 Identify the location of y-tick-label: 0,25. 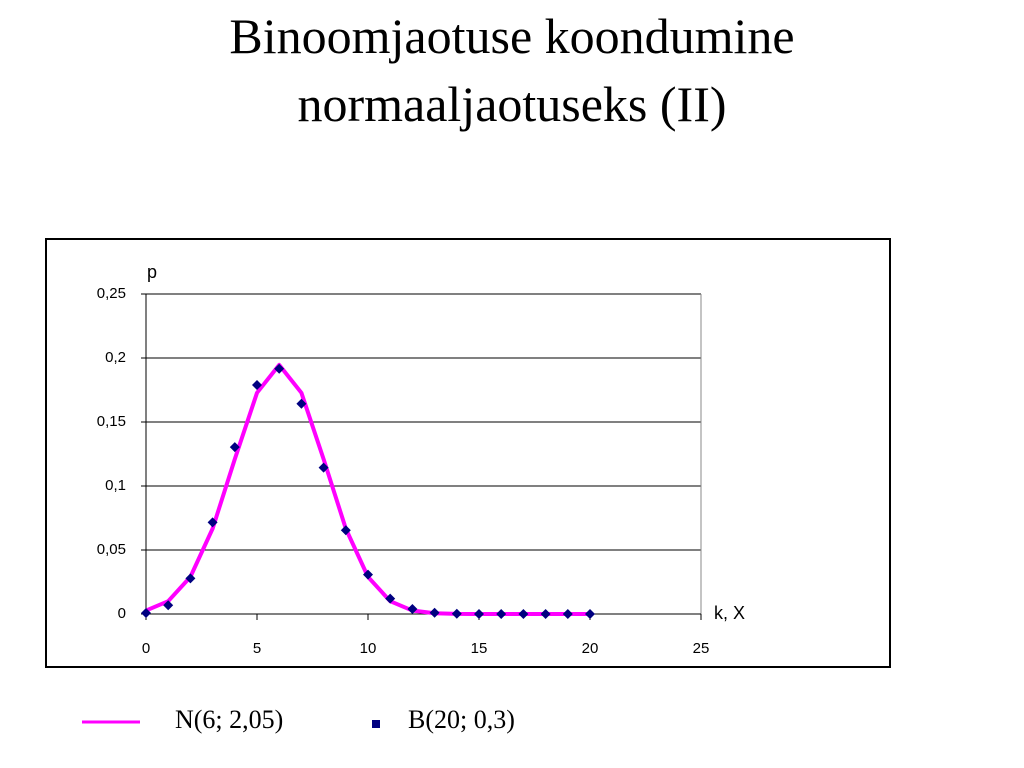
(111, 293).